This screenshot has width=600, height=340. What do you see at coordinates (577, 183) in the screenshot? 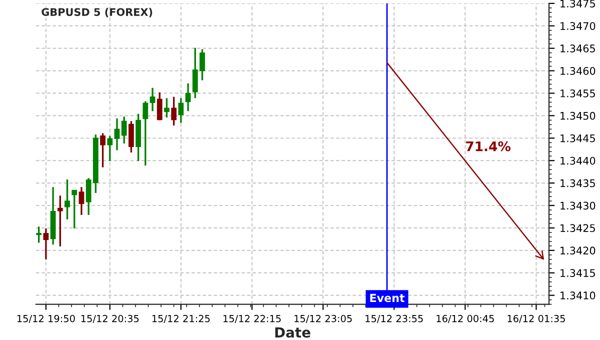
I see `y-tick-label: 1.3435` at bounding box center [577, 183].